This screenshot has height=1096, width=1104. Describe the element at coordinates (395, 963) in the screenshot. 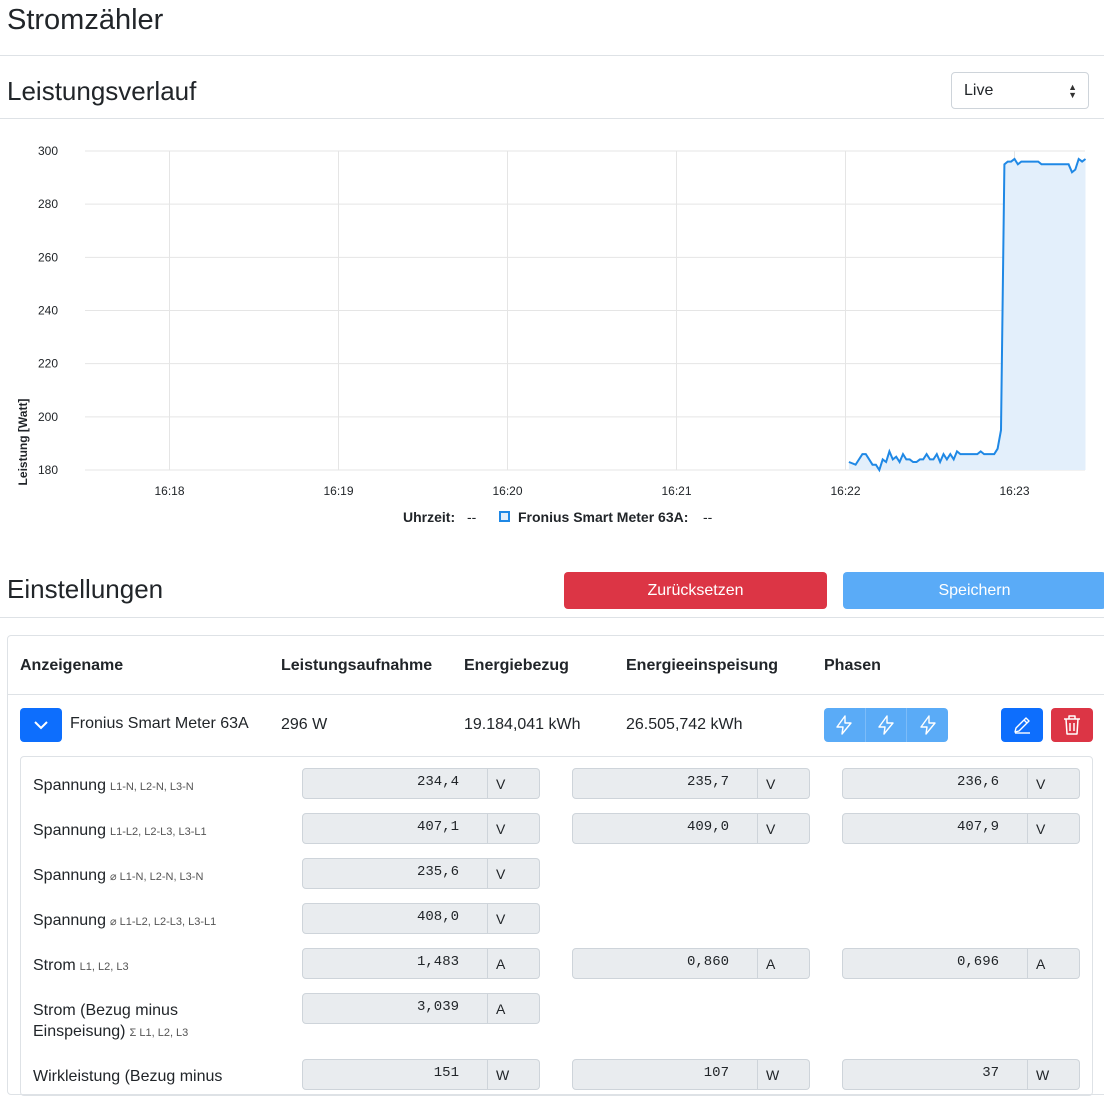

I see `value-text: 1,483` at that location.